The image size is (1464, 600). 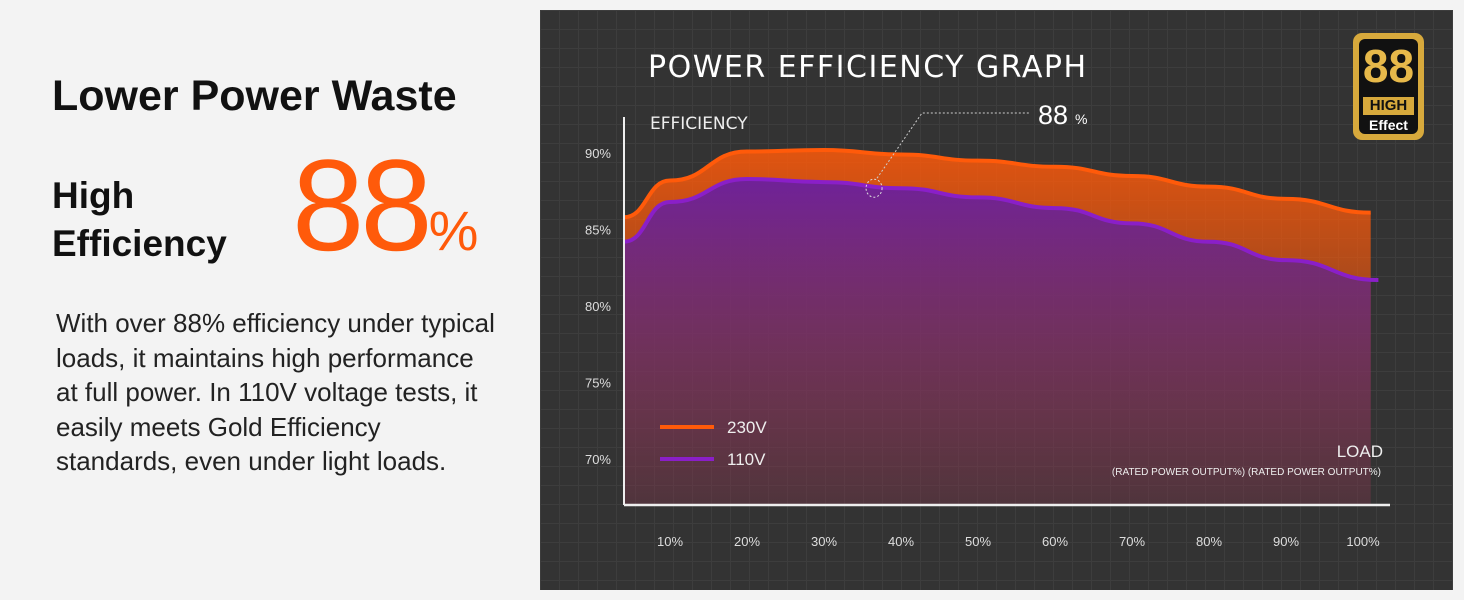 I want to click on x-tick-label: 70%, so click(x=1132, y=541).